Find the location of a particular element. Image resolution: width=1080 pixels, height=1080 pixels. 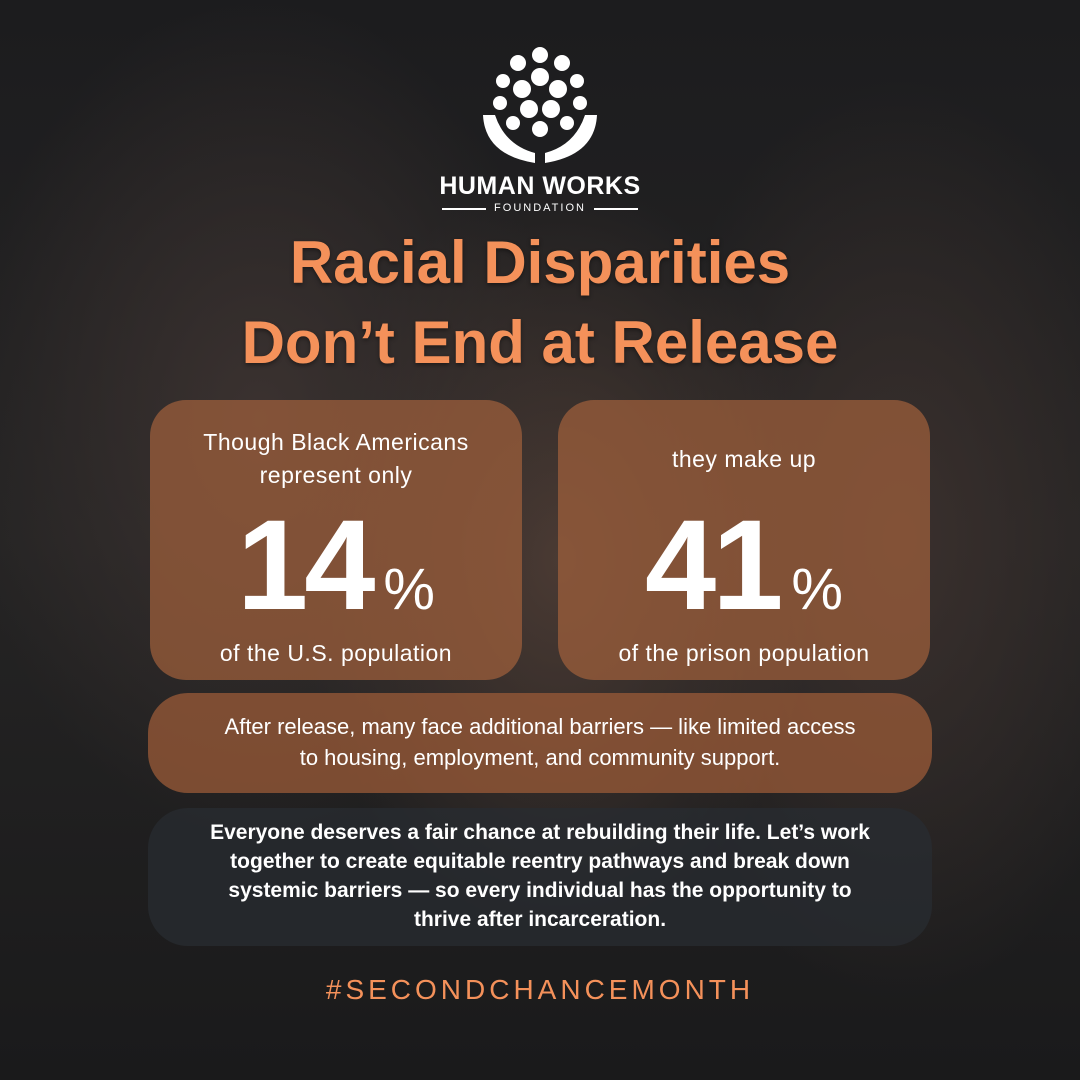

stat-number: 14% is located at coordinates (336, 565).